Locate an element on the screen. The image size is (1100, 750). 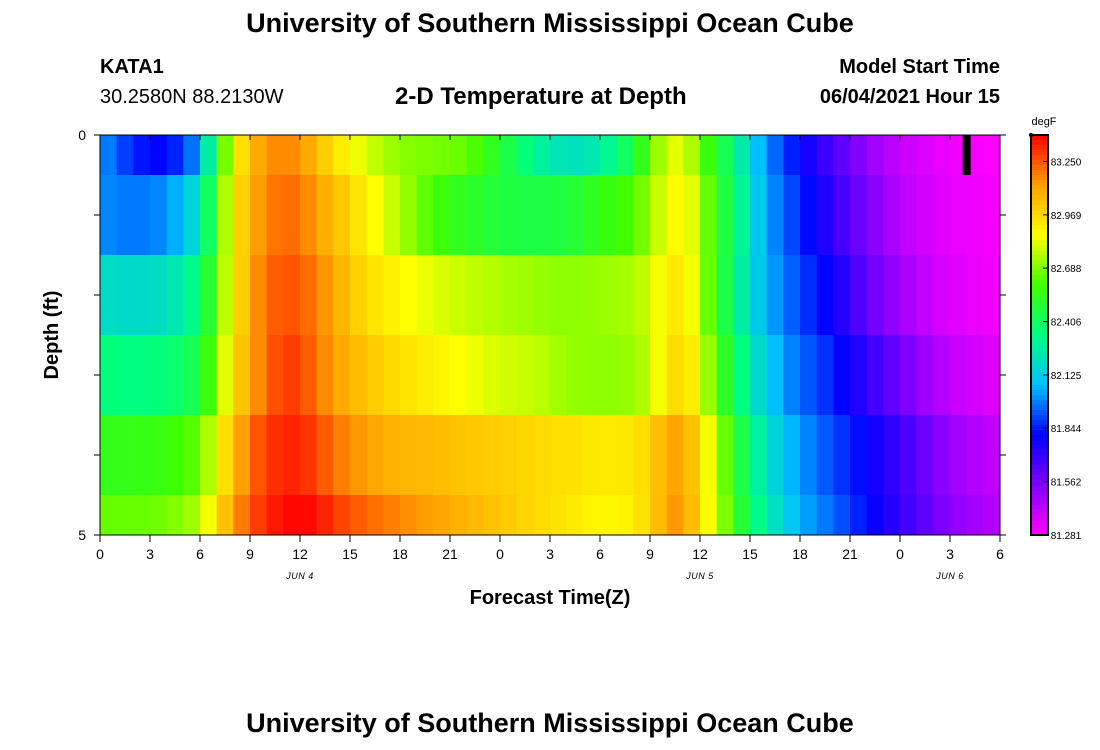
x-tick-label: 18 is located at coordinates (800, 554).